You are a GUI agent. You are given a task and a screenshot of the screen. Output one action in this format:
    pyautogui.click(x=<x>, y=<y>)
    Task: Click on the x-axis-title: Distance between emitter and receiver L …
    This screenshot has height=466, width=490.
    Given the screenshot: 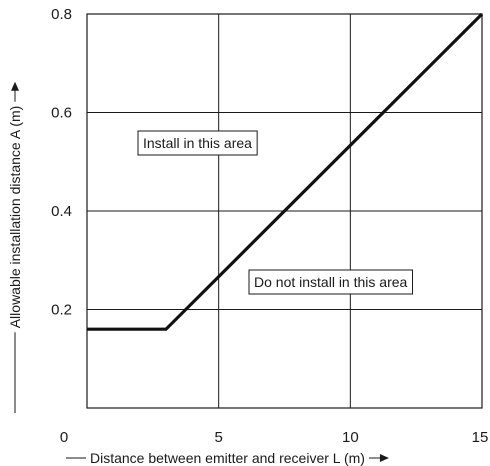 What is the action you would take?
    pyautogui.click(x=227, y=458)
    